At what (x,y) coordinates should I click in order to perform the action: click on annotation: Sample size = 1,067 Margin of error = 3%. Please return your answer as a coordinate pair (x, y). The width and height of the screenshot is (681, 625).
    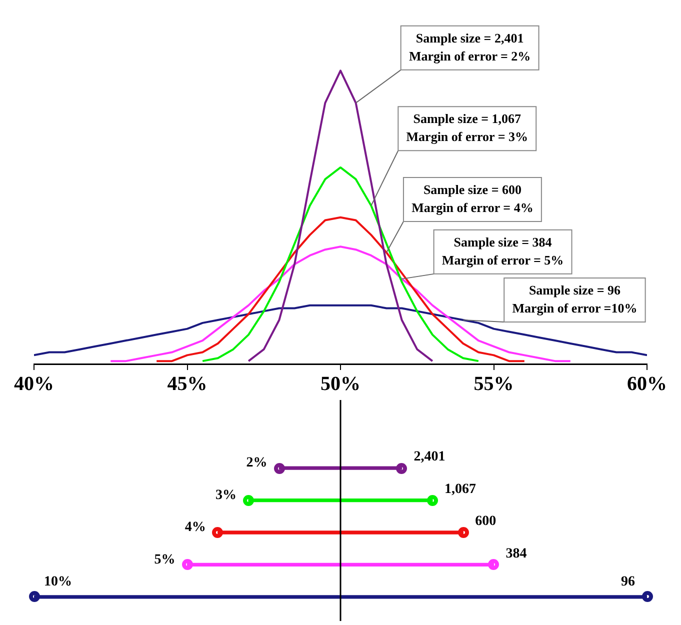
    Looking at the image, I should click on (467, 127).